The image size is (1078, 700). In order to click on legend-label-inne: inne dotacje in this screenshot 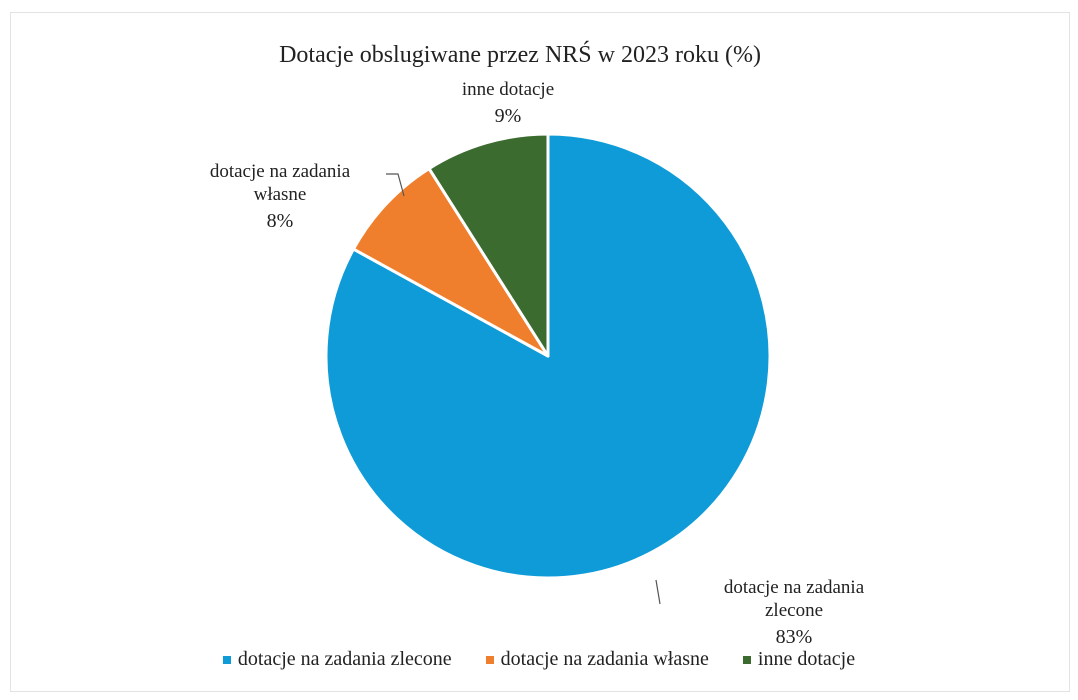, I will do `click(806, 659)`.